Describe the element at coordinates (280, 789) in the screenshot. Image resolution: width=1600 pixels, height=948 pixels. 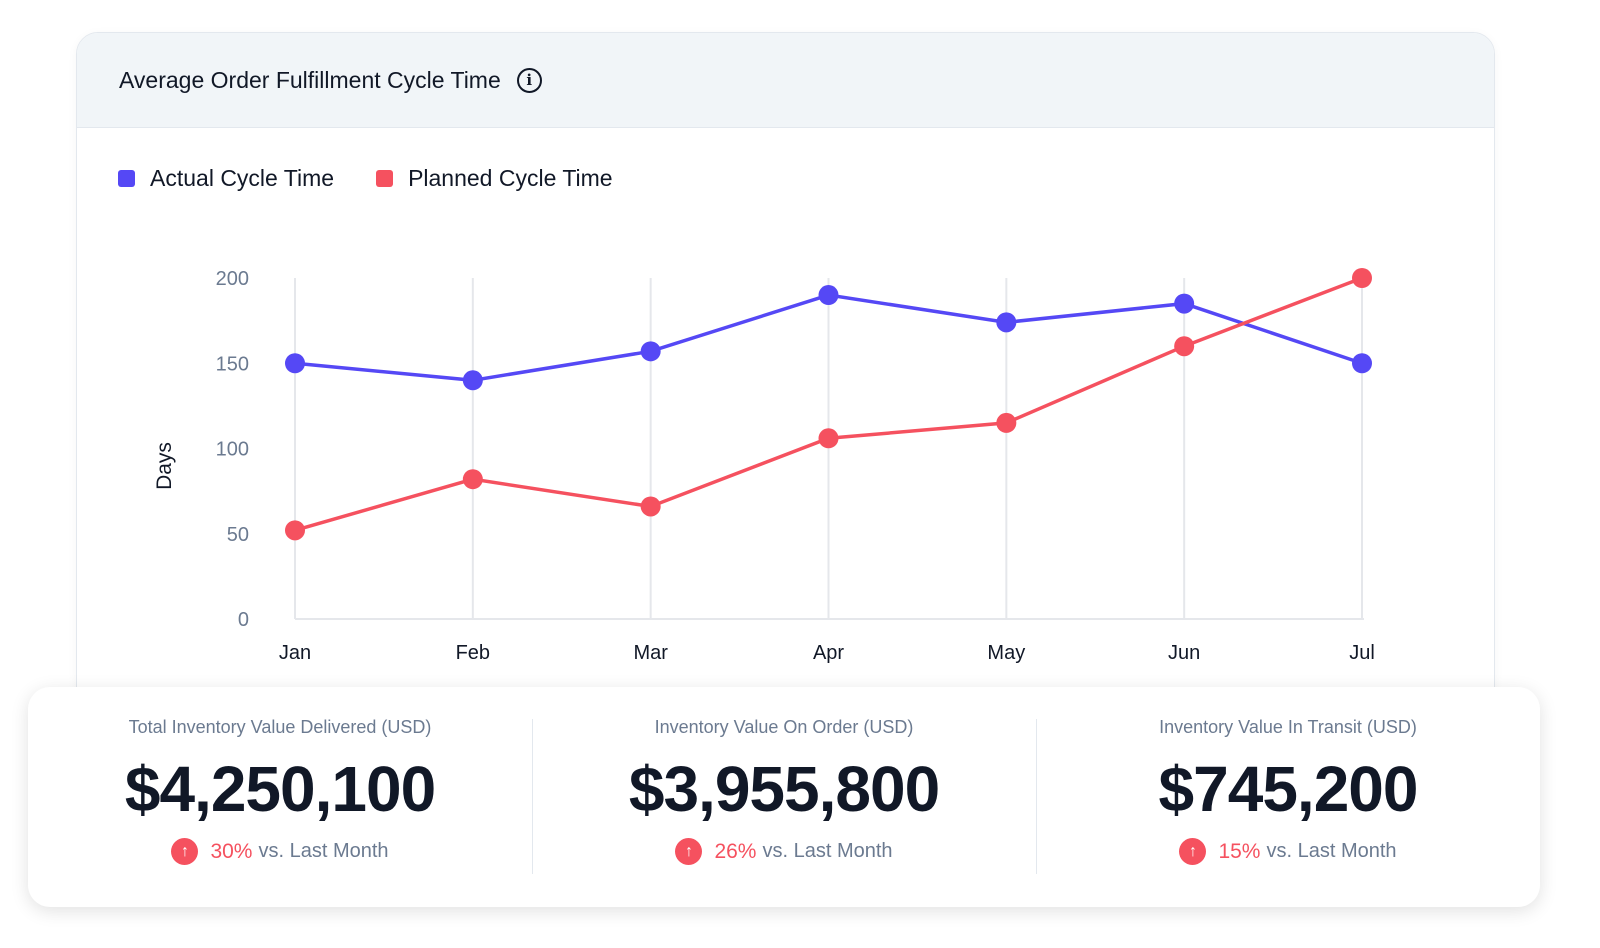
I see `kpi-value: $4,250,100` at that location.